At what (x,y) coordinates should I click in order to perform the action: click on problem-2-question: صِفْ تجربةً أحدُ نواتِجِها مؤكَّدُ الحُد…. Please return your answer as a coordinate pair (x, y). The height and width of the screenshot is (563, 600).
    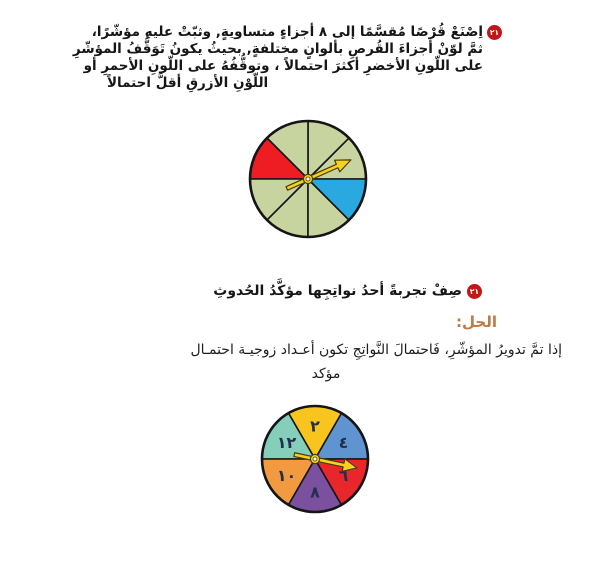
    Looking at the image, I should click on (337, 291).